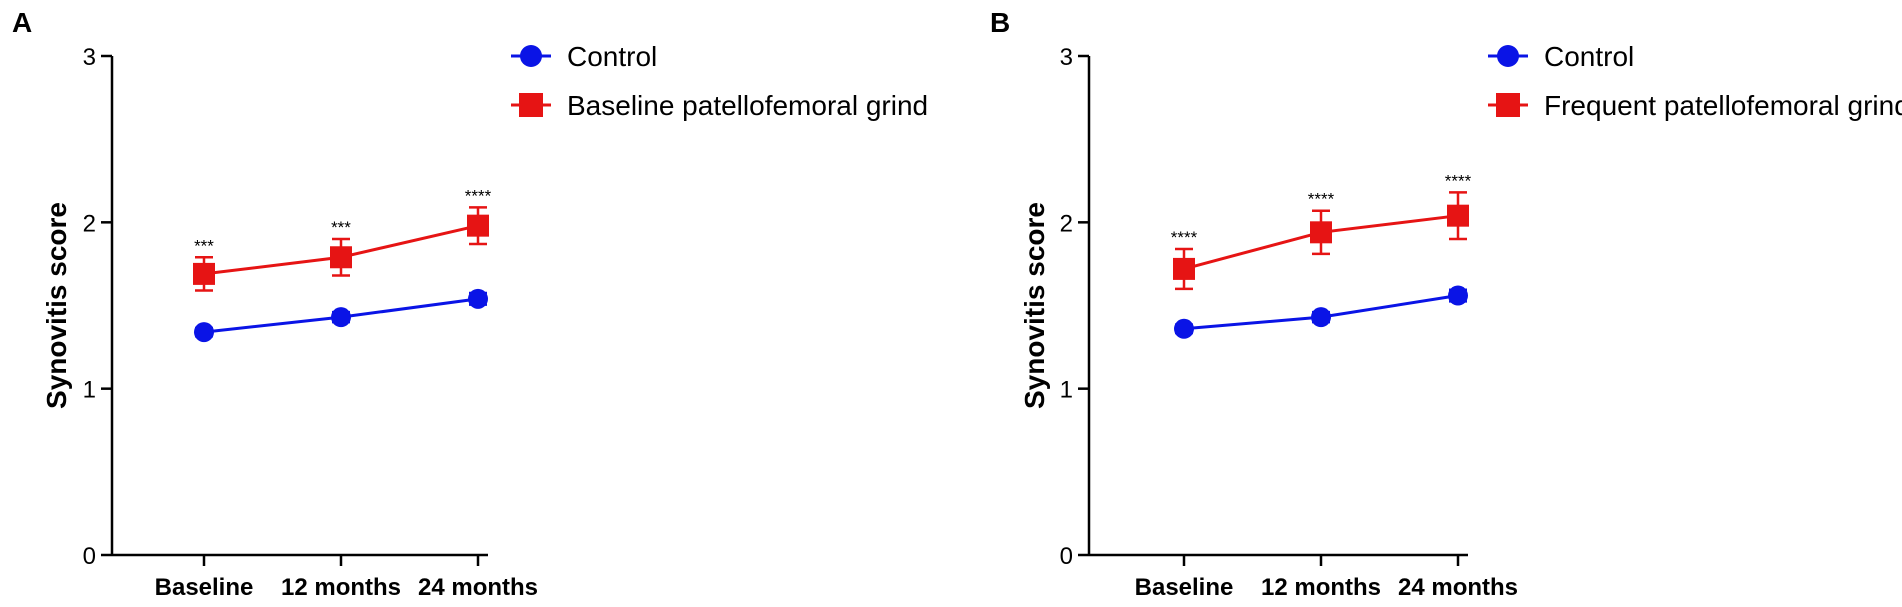 The width and height of the screenshot is (1902, 607). I want to click on legend-label: Baseline patellofemoral grind, so click(747, 105).